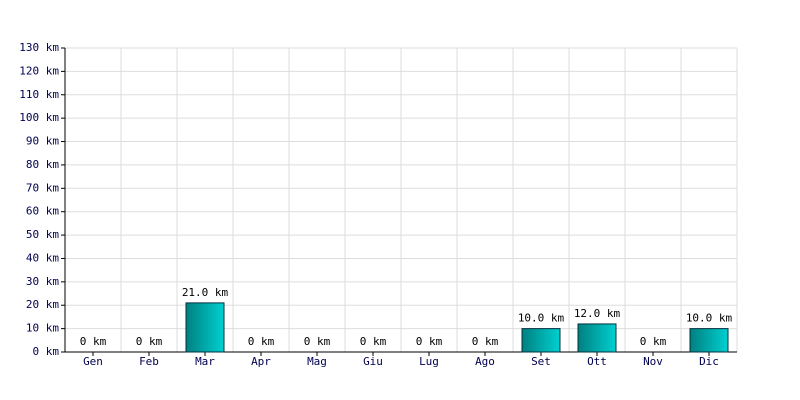  I want to click on x-tick-label: Nov, so click(653, 361).